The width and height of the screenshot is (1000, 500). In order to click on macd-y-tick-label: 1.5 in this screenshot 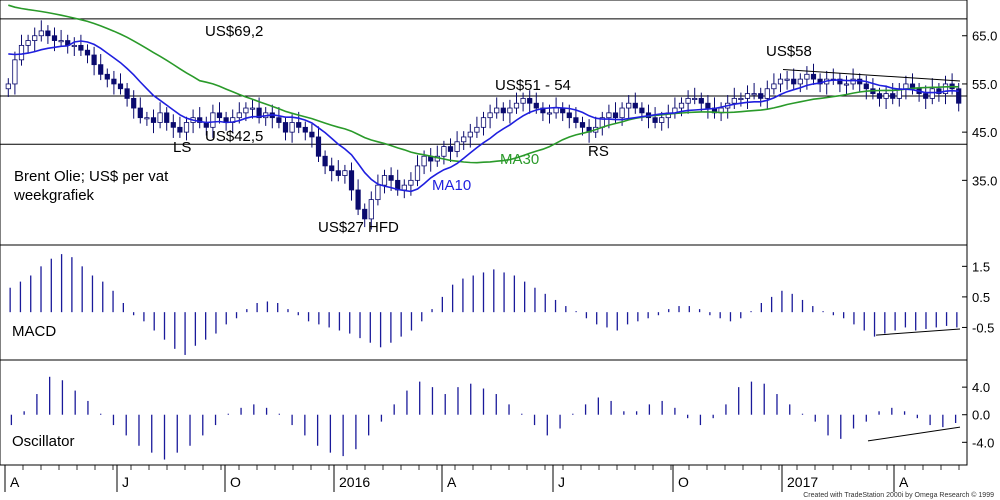, I will do `click(981, 266)`.